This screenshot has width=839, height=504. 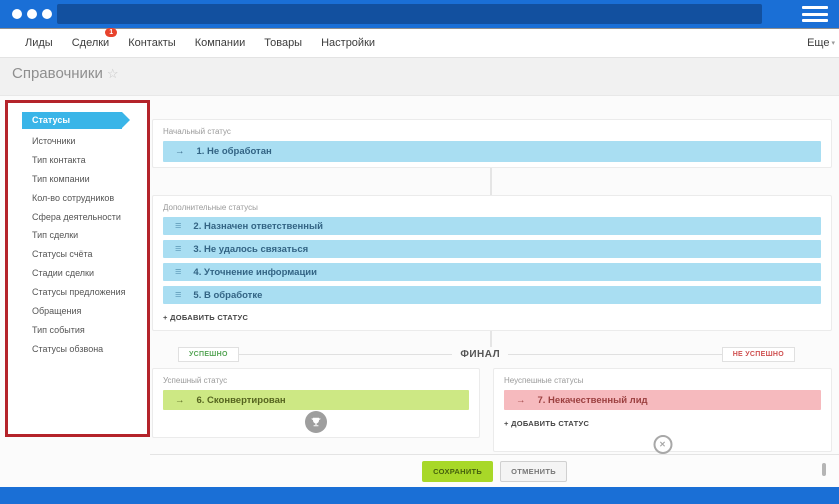 I want to click on success-status-panel: Успешный статус → 6. Сконвертирован, so click(x=316, y=403).